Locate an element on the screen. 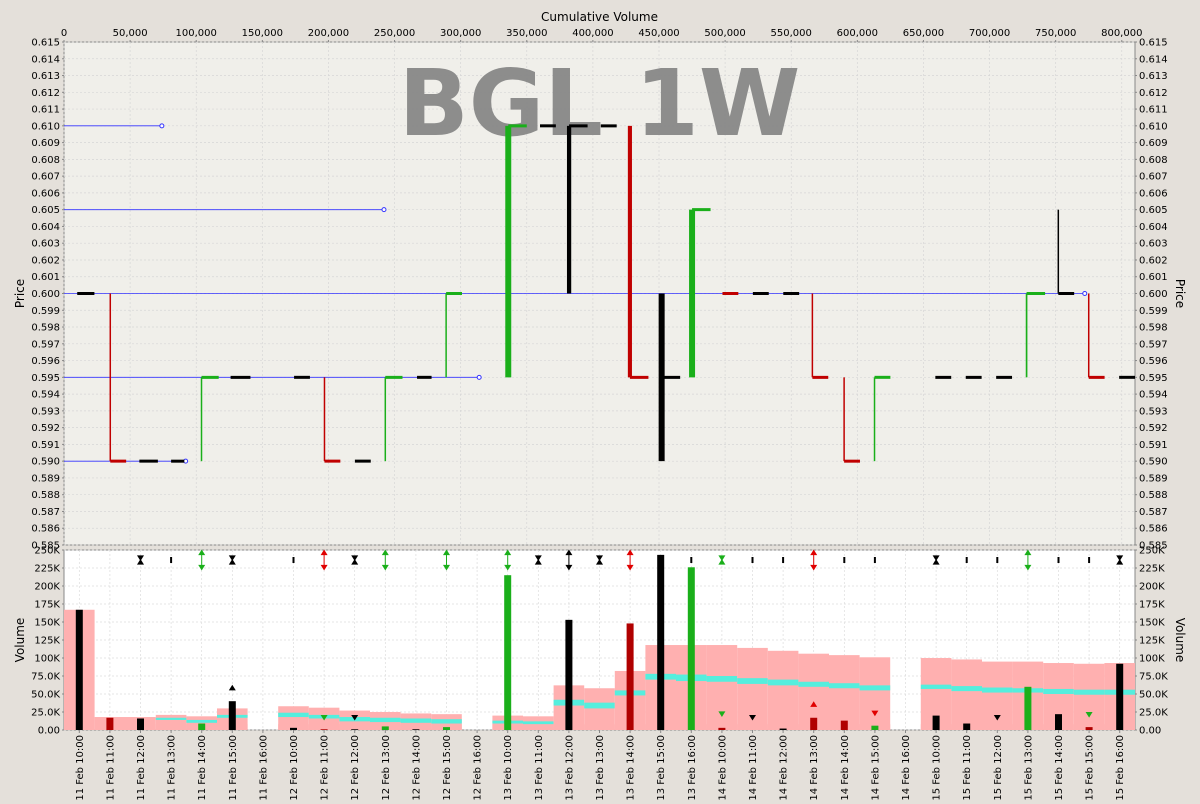 The width and height of the screenshot is (1200, 804). price-y-tick-label-left: 0.595 is located at coordinates (45, 378).